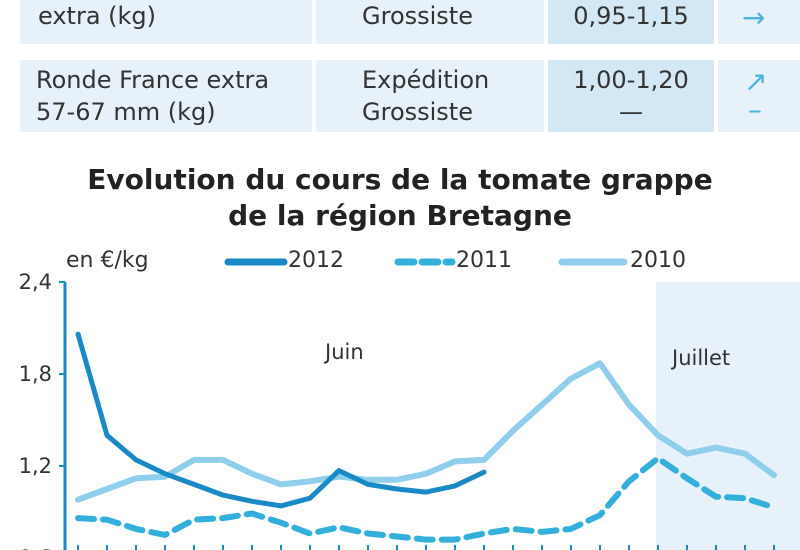 The width and height of the screenshot is (800, 550). I want to click on table-cell: 1,00-1,20, so click(631, 80).